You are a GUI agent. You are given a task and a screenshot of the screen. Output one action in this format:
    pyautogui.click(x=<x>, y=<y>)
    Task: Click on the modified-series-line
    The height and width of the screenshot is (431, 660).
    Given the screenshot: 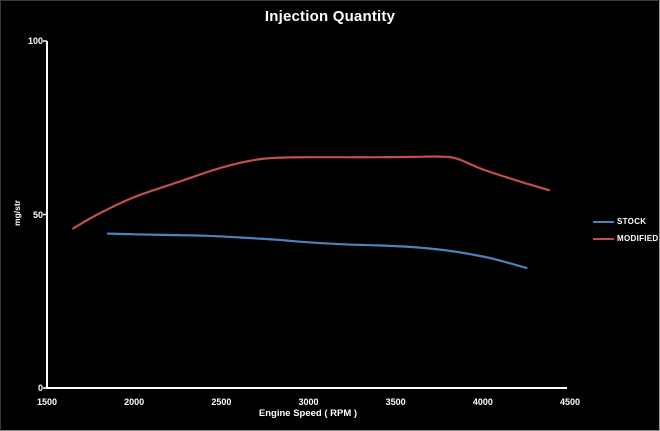 What is the action you would take?
    pyautogui.click(x=311, y=192)
    